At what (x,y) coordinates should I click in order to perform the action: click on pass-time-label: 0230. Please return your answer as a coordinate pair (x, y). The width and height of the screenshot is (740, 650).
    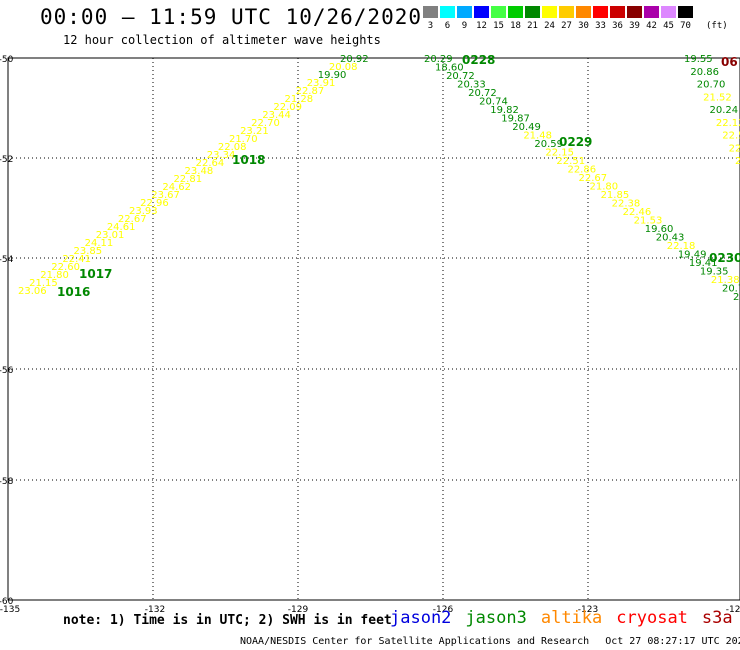
    Looking at the image, I should click on (724, 258).